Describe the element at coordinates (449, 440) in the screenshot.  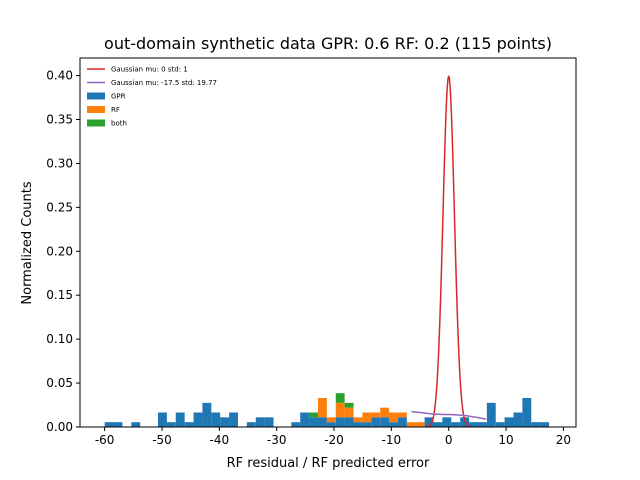
I see `x-tick-label-6: 0` at that location.